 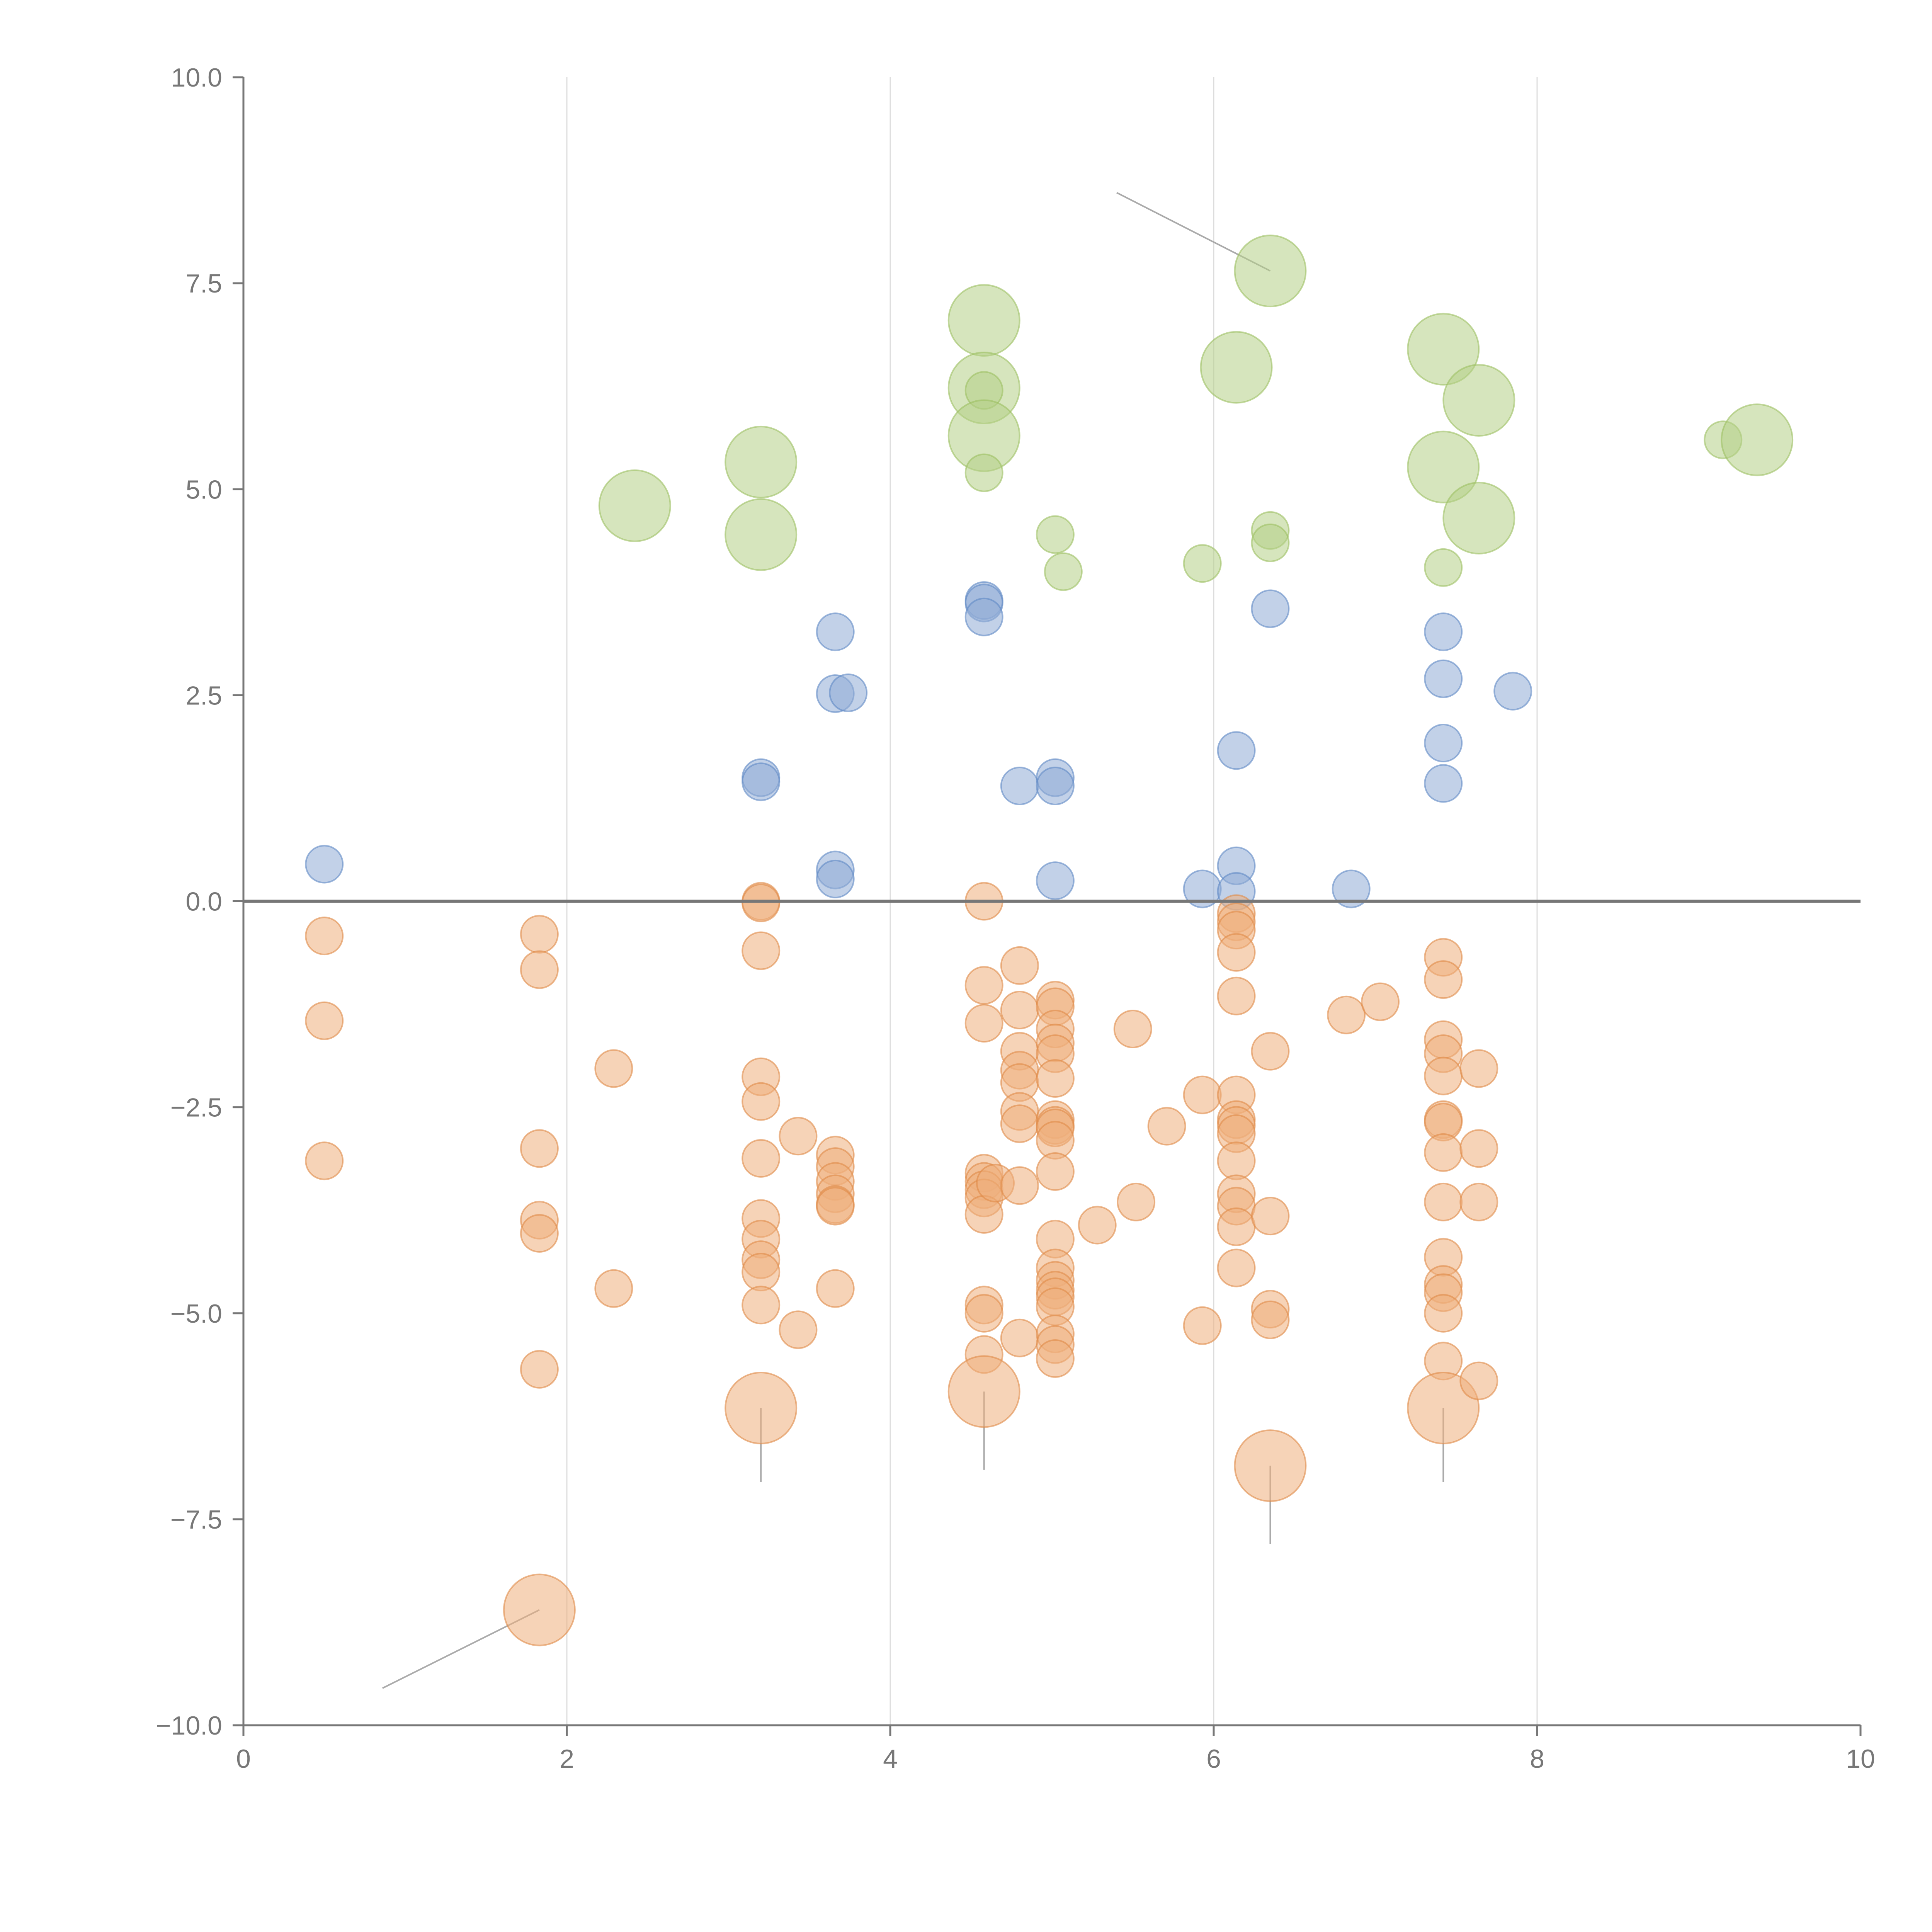 I want to click on x-tick-label: 10, so click(x=1860, y=1759).